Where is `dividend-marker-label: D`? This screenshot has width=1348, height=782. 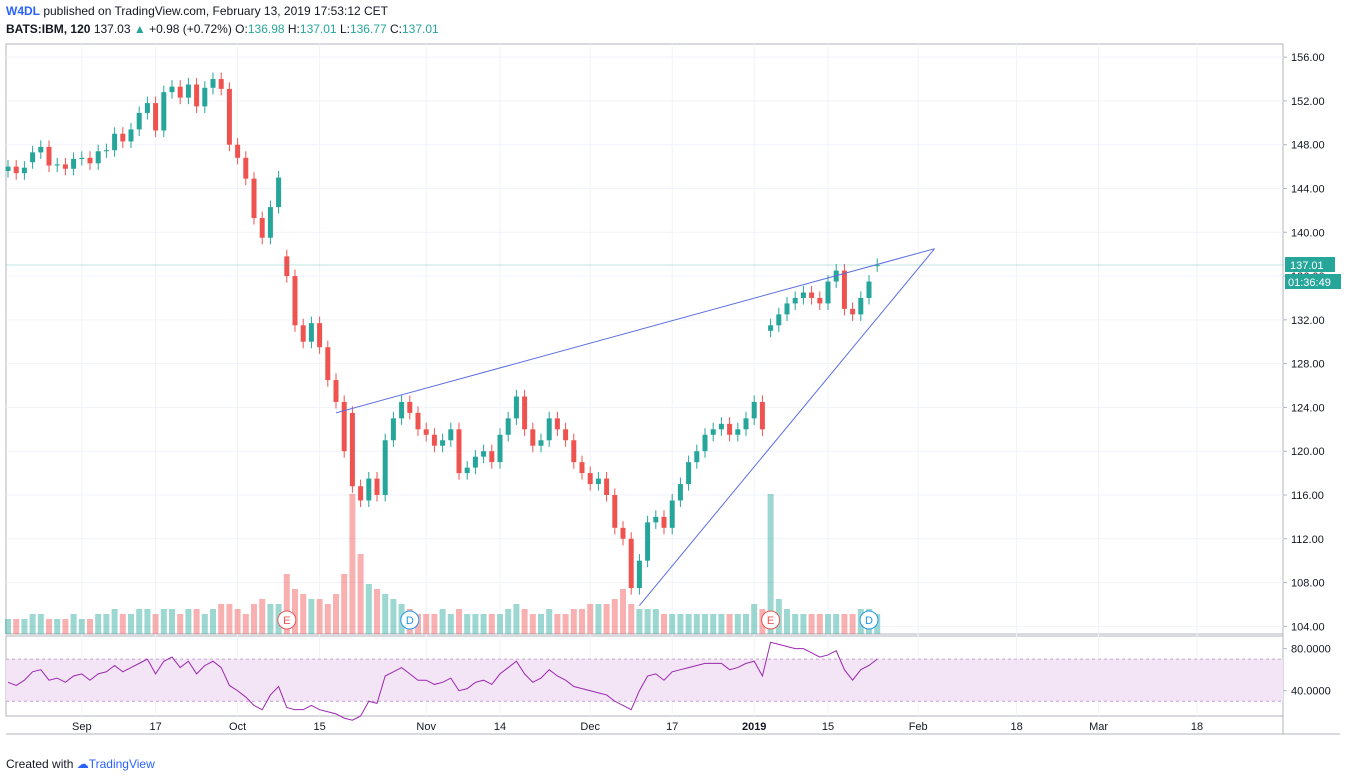 dividend-marker-label: D is located at coordinates (410, 621).